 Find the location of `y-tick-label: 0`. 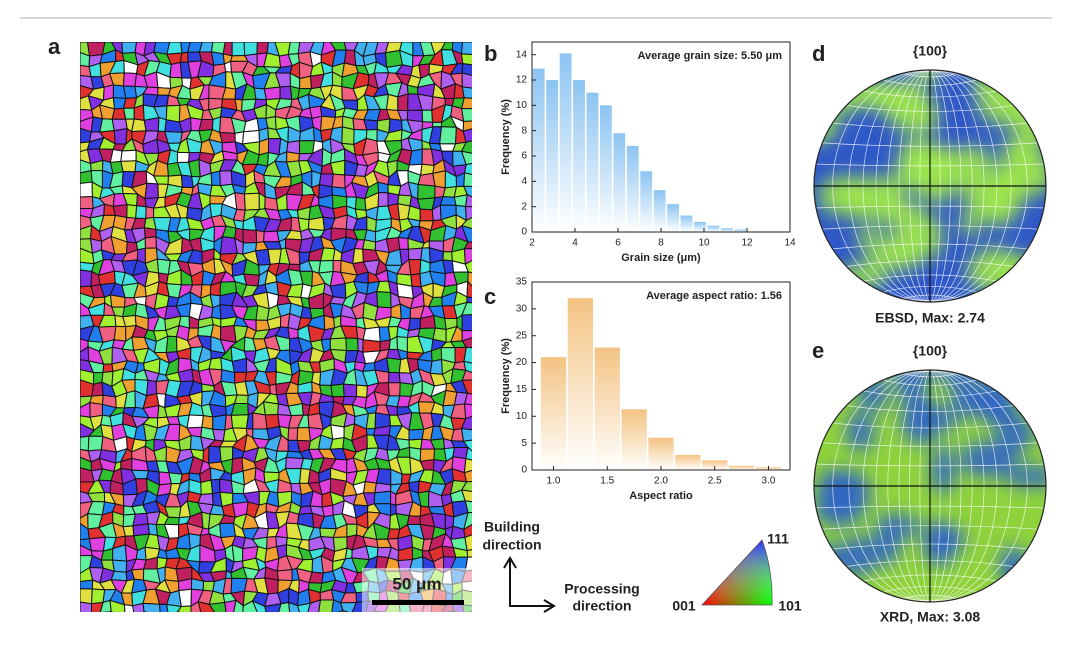

y-tick-label: 0 is located at coordinates (524, 470).